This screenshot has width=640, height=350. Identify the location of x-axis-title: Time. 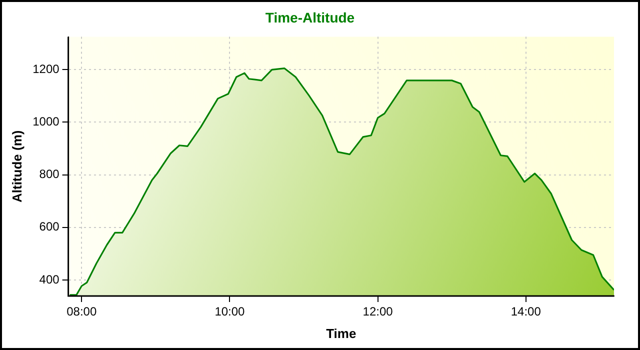
(341, 333).